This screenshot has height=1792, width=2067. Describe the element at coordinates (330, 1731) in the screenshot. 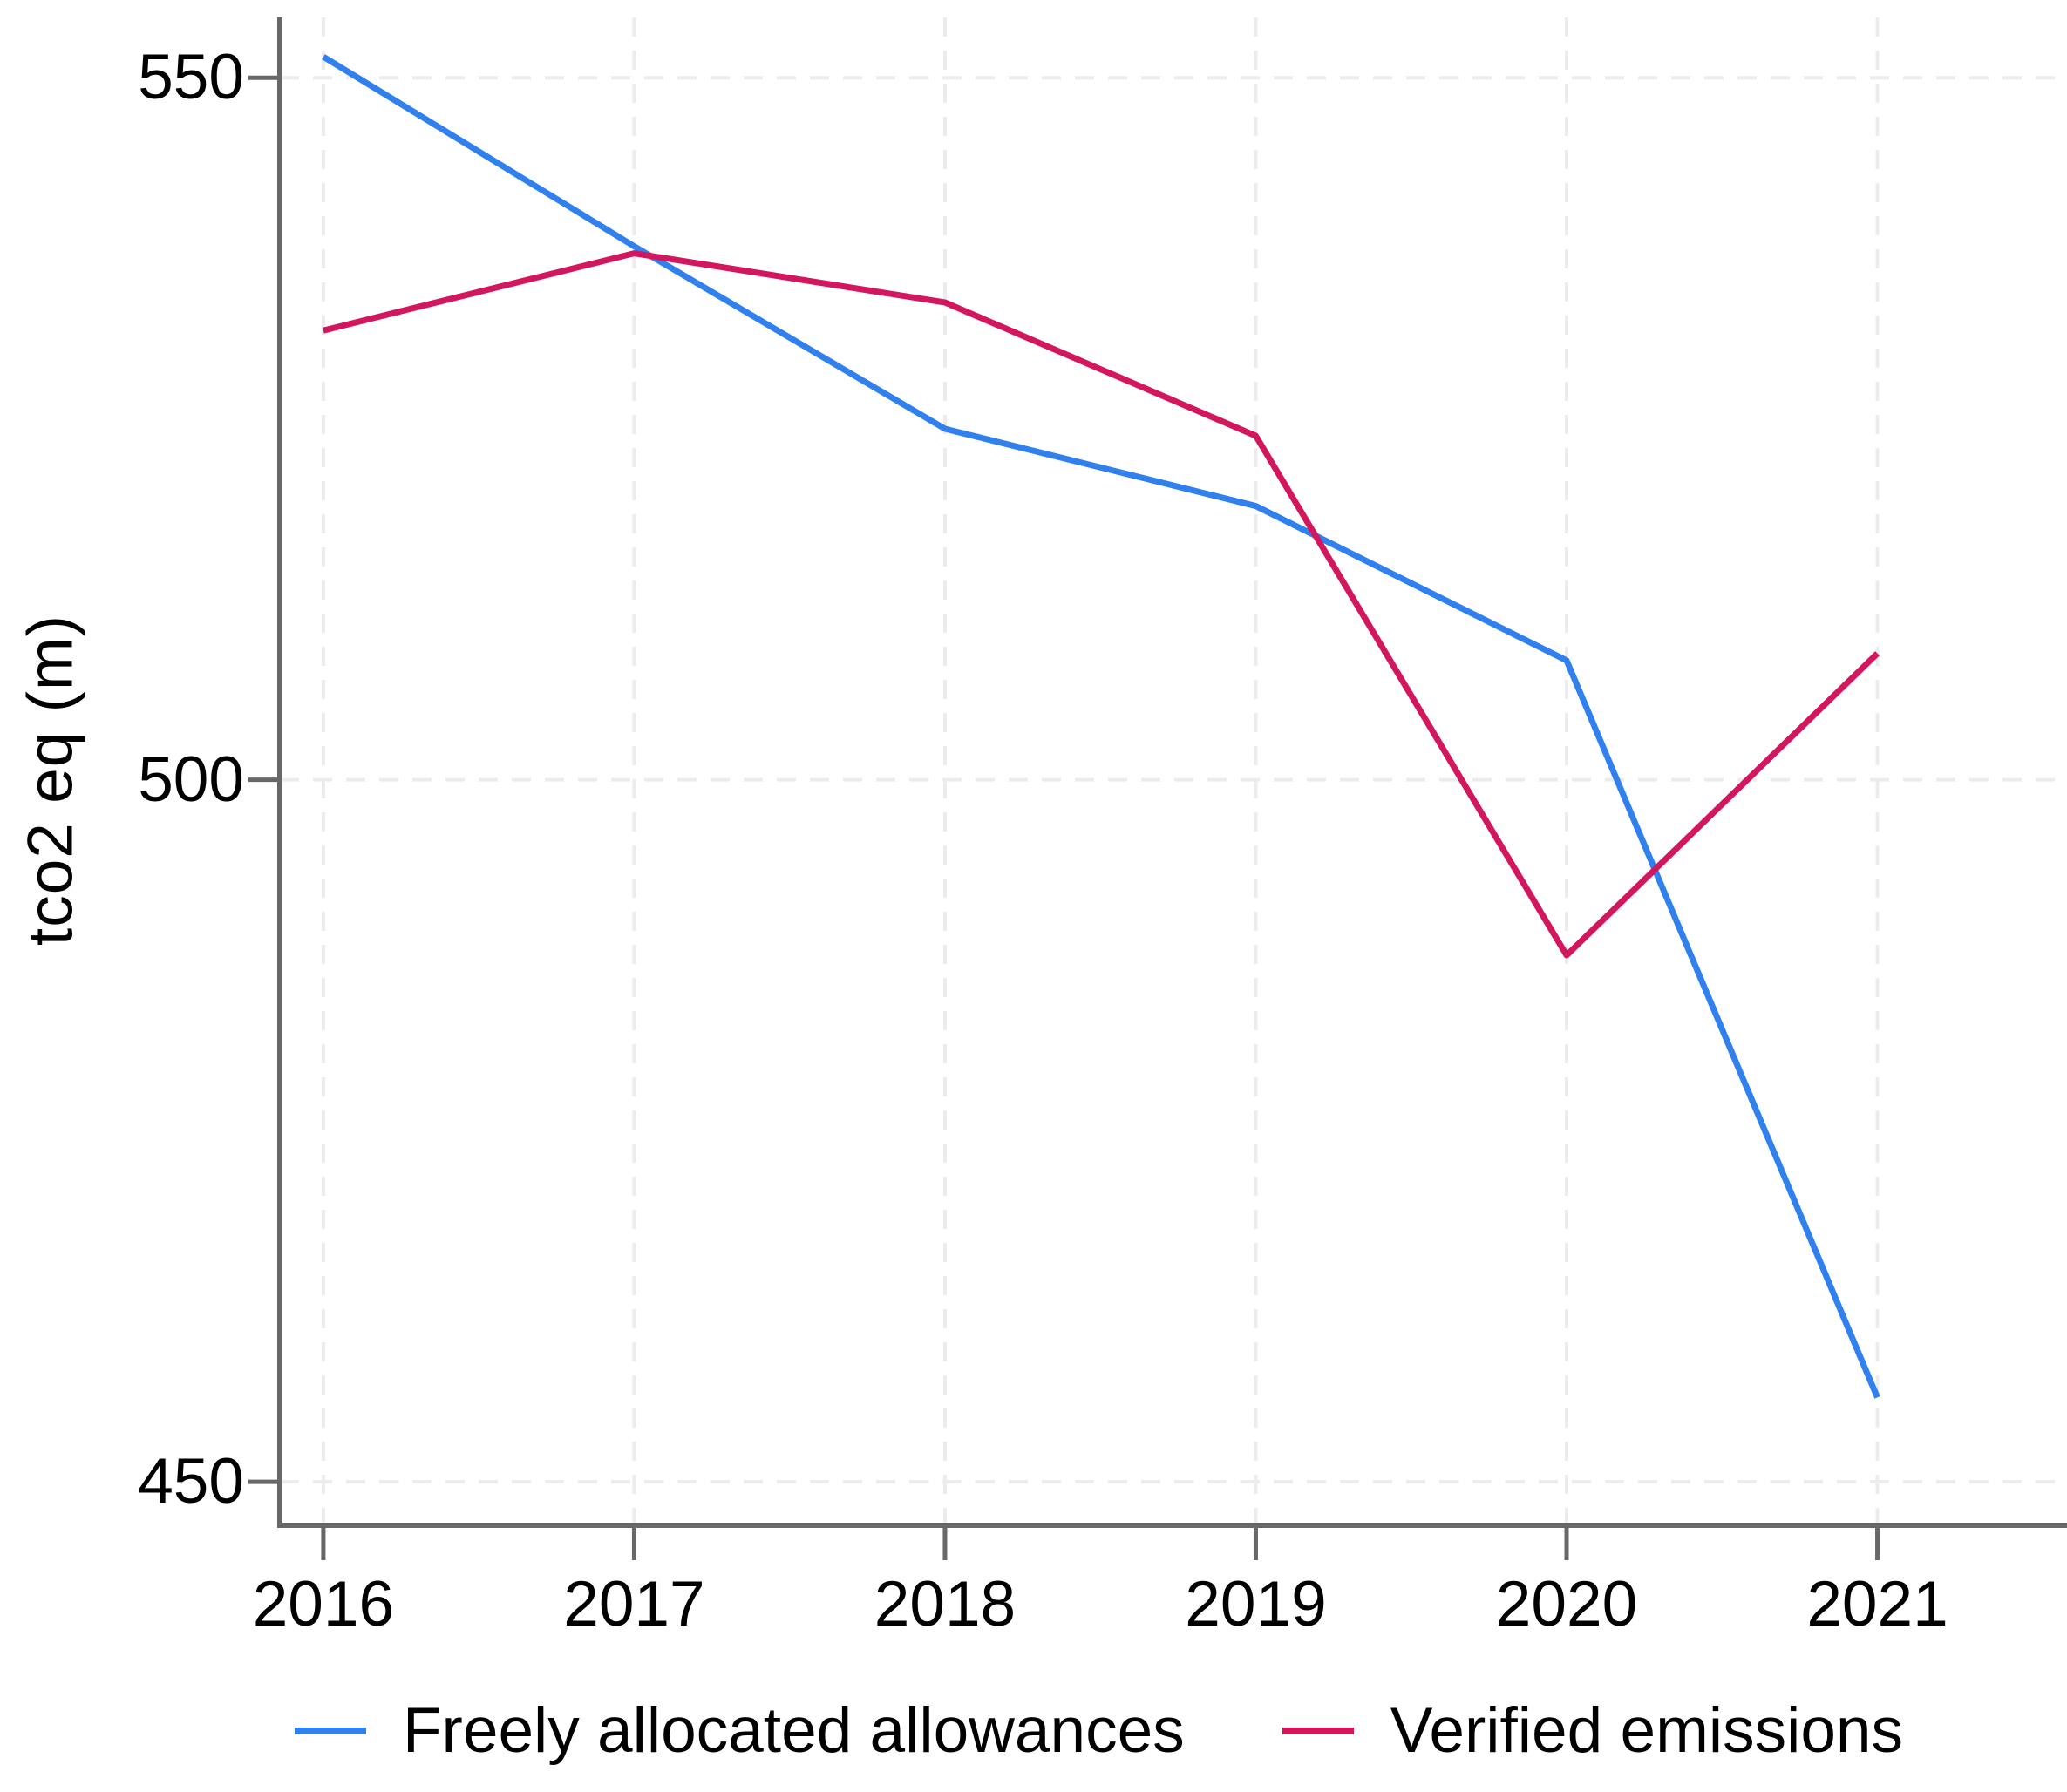

I see `legend-line-swatch-blue` at that location.